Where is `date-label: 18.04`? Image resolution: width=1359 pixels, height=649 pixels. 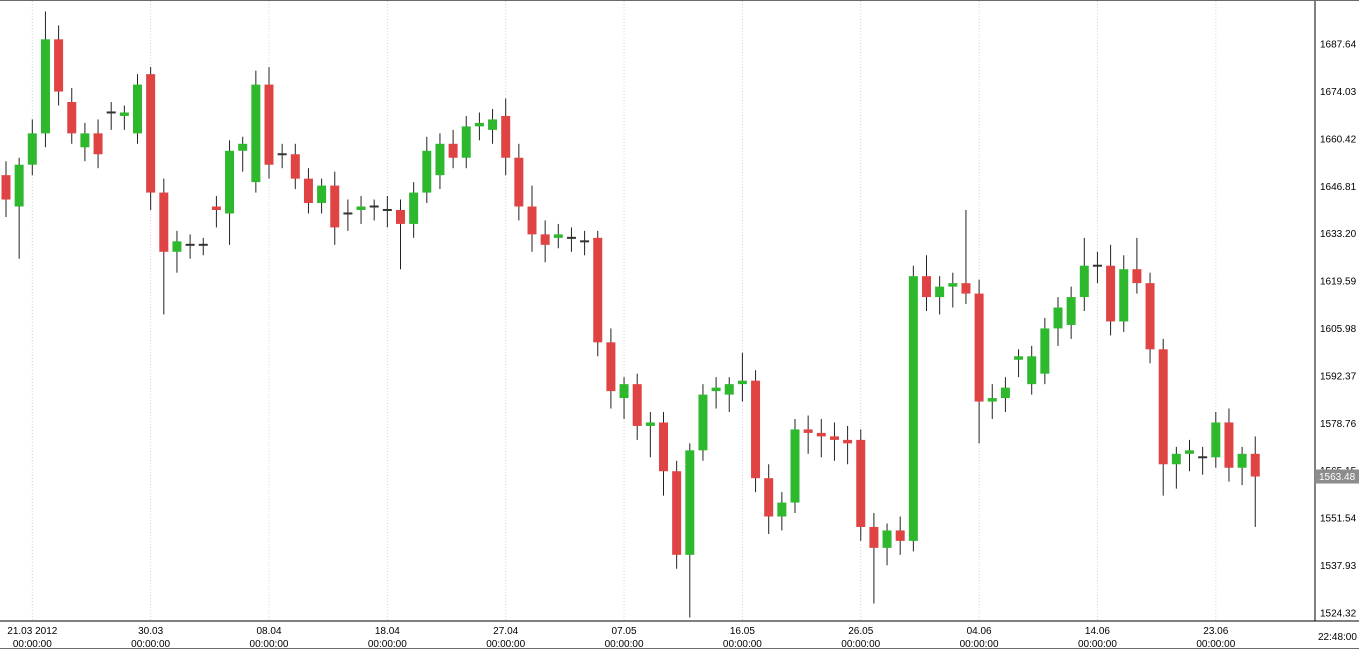 date-label: 18.04 is located at coordinates (387, 631).